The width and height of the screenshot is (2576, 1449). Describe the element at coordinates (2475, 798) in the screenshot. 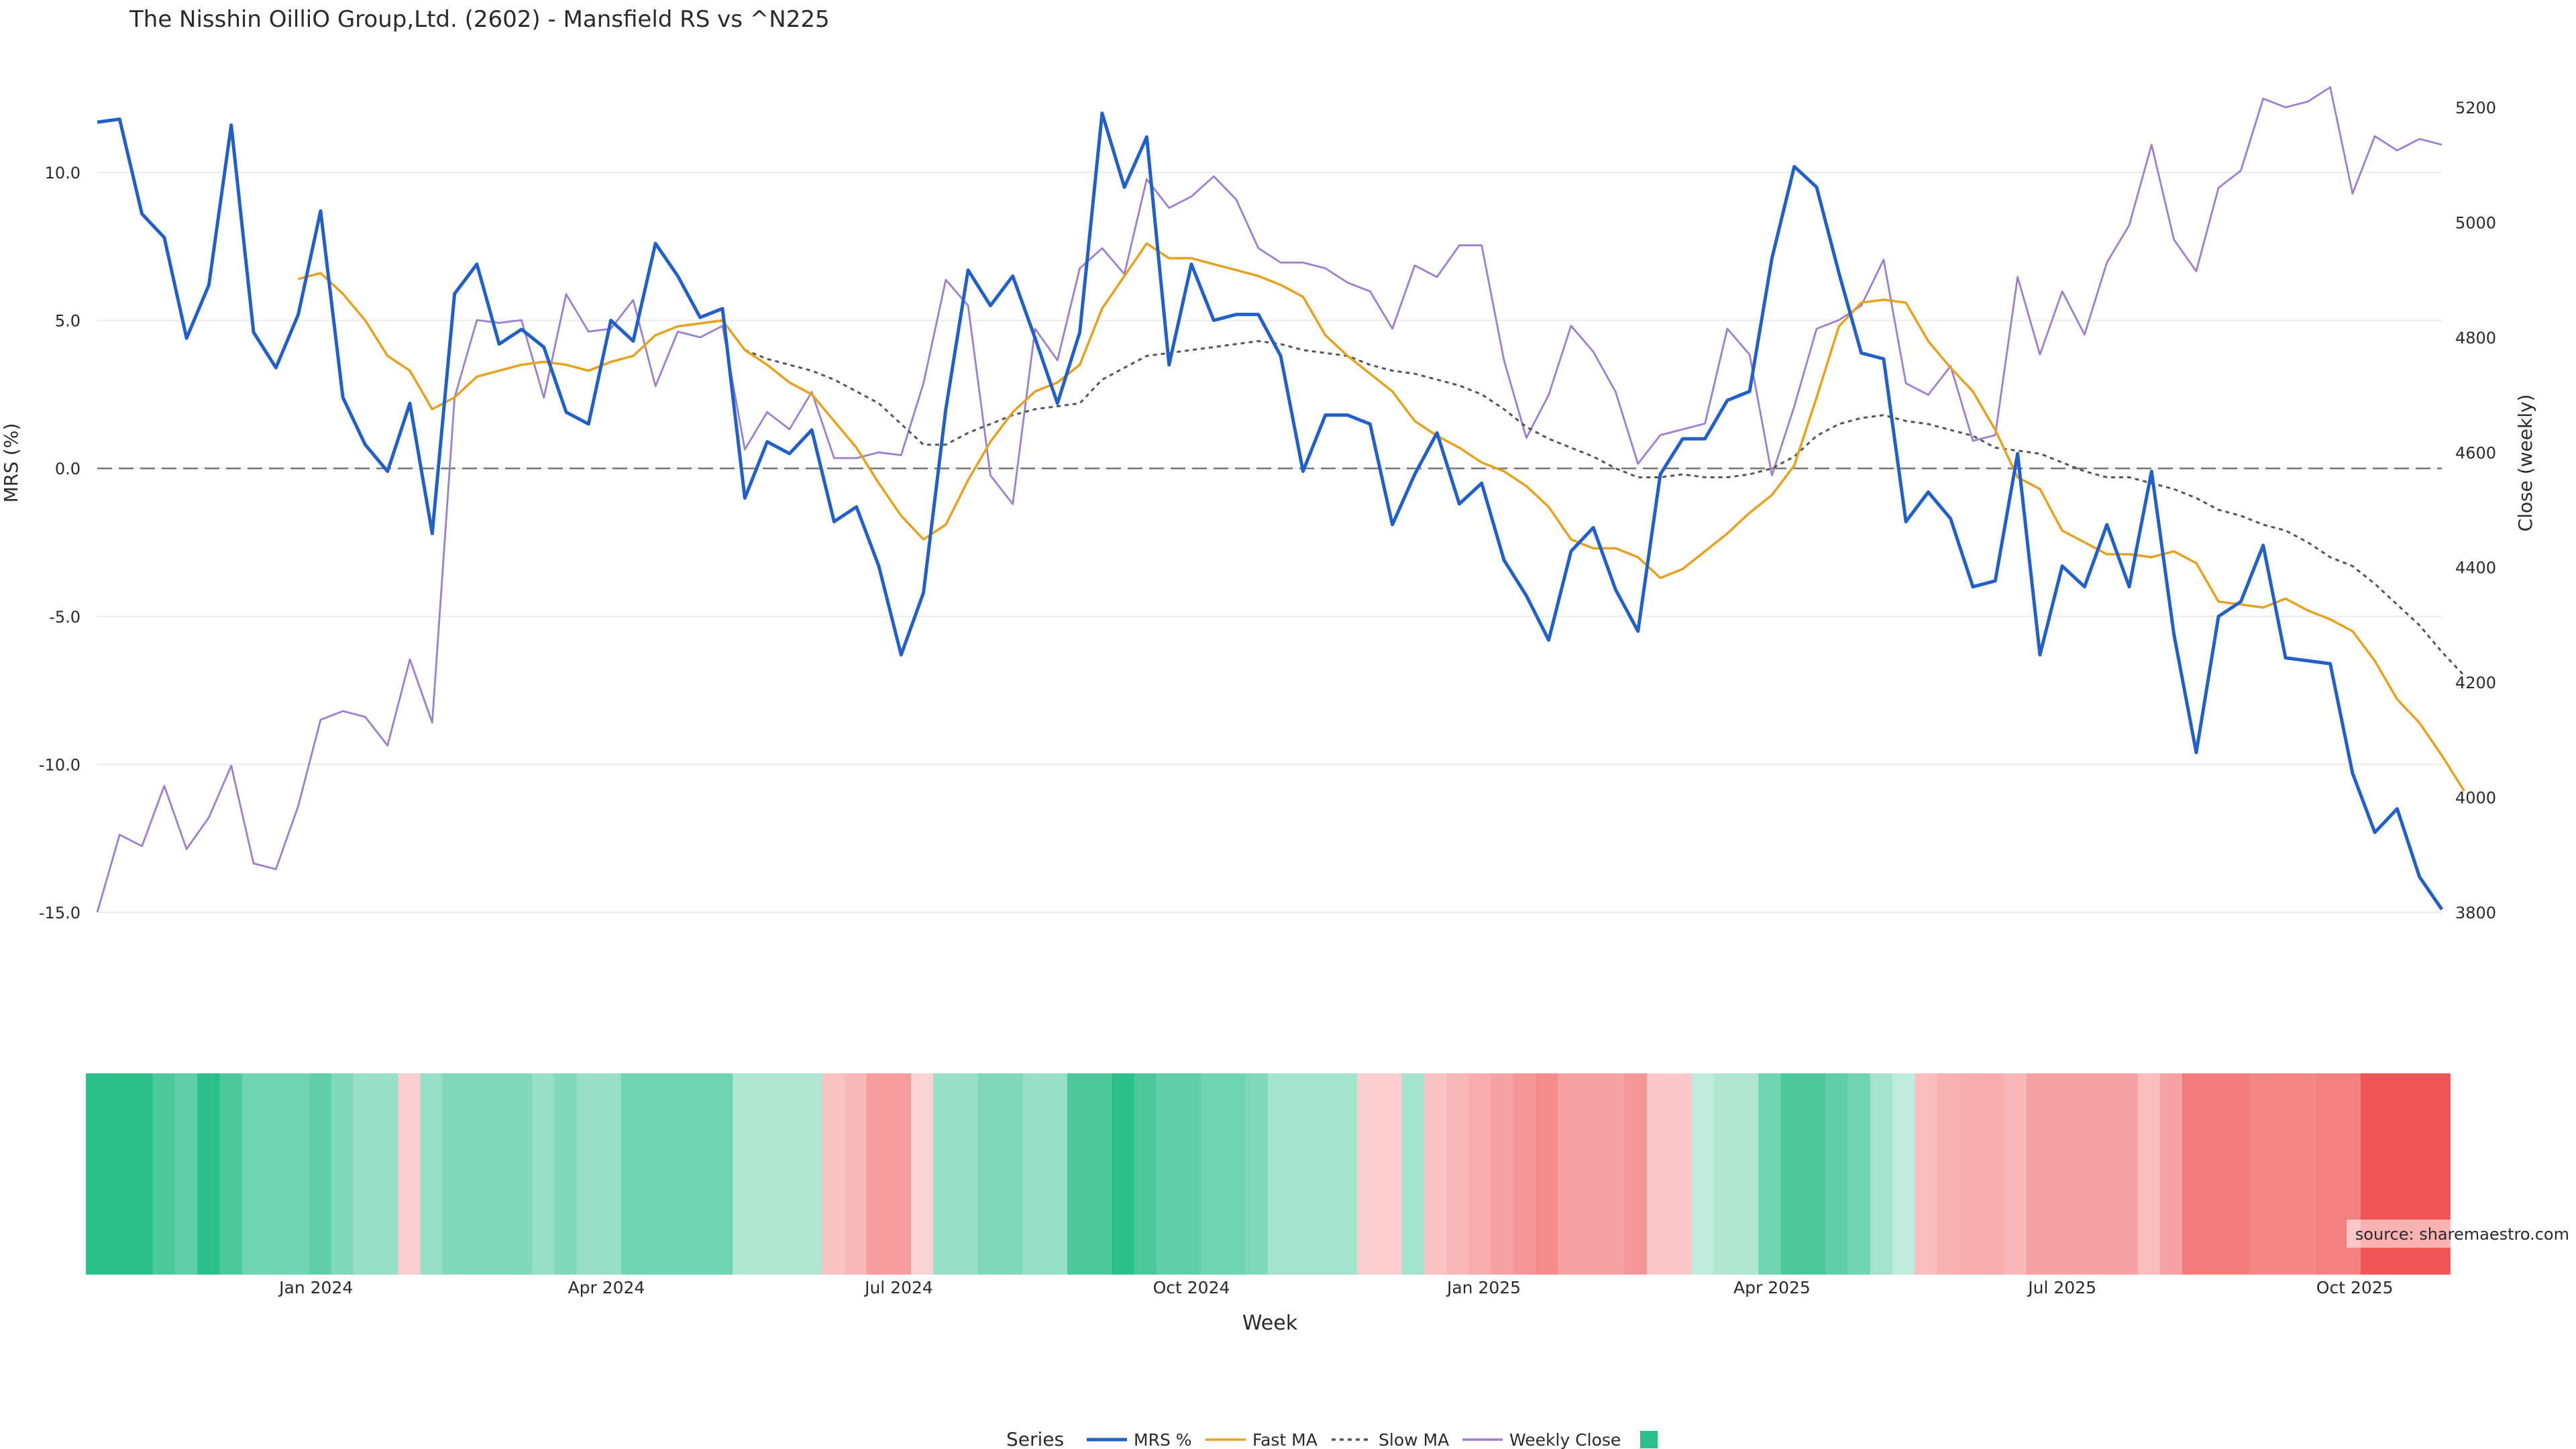

I see `right-tick-label: 4000` at that location.